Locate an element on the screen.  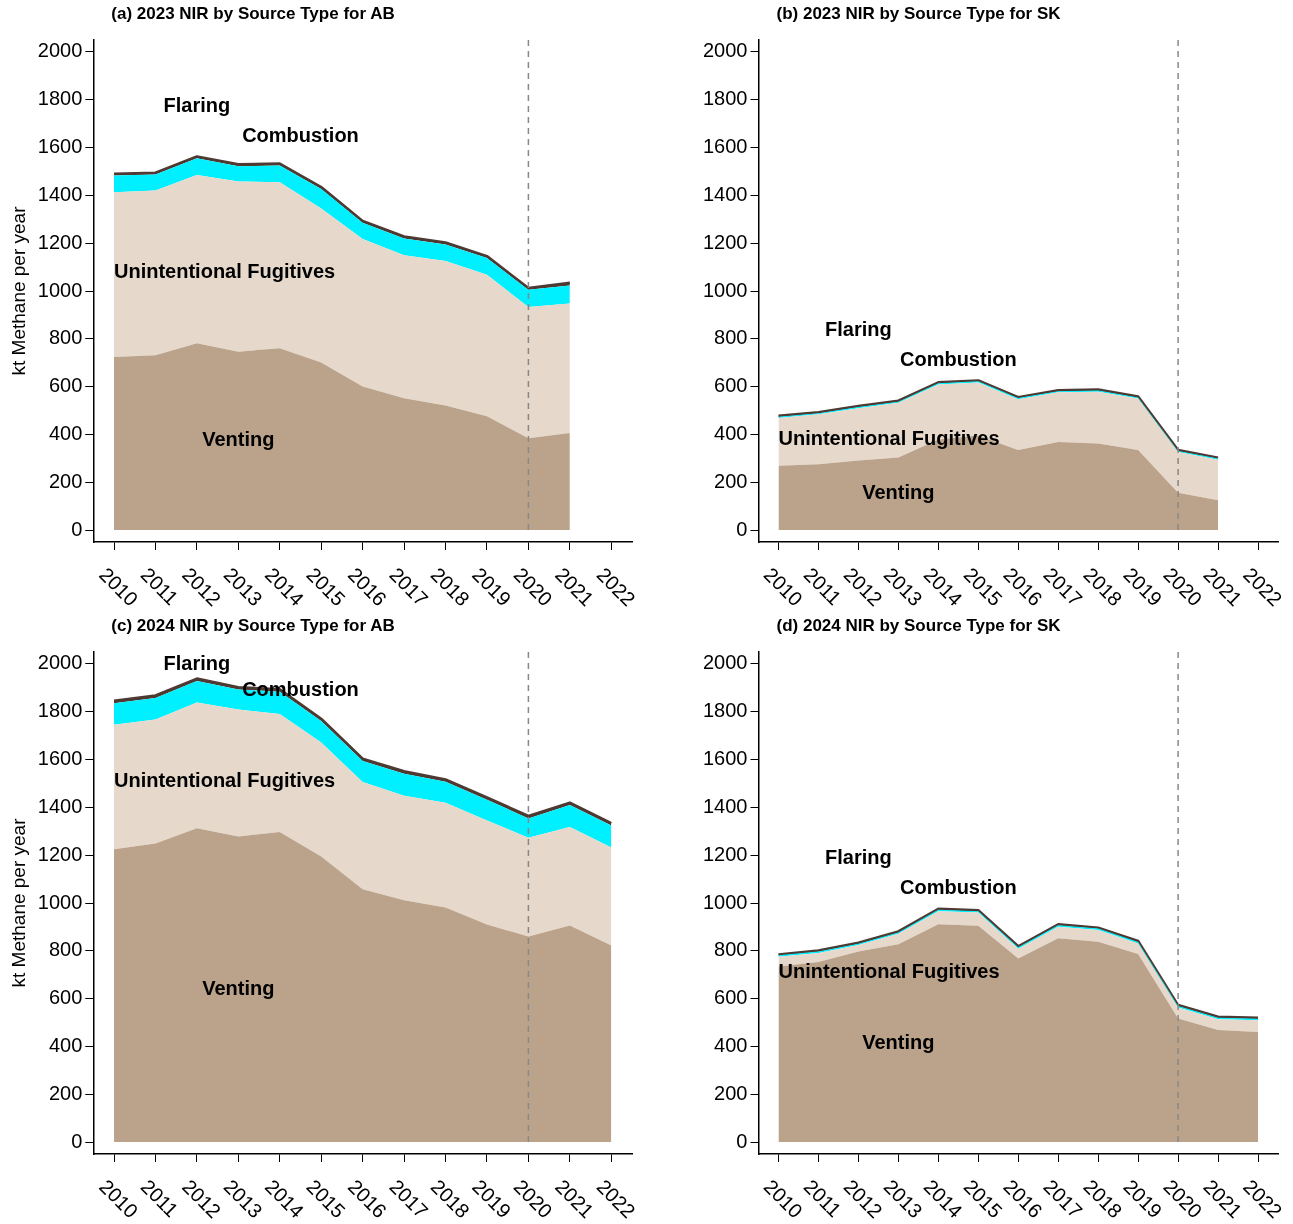
chart-title: (b) 2023 NIR by Source Type for SK is located at coordinates (919, 14).